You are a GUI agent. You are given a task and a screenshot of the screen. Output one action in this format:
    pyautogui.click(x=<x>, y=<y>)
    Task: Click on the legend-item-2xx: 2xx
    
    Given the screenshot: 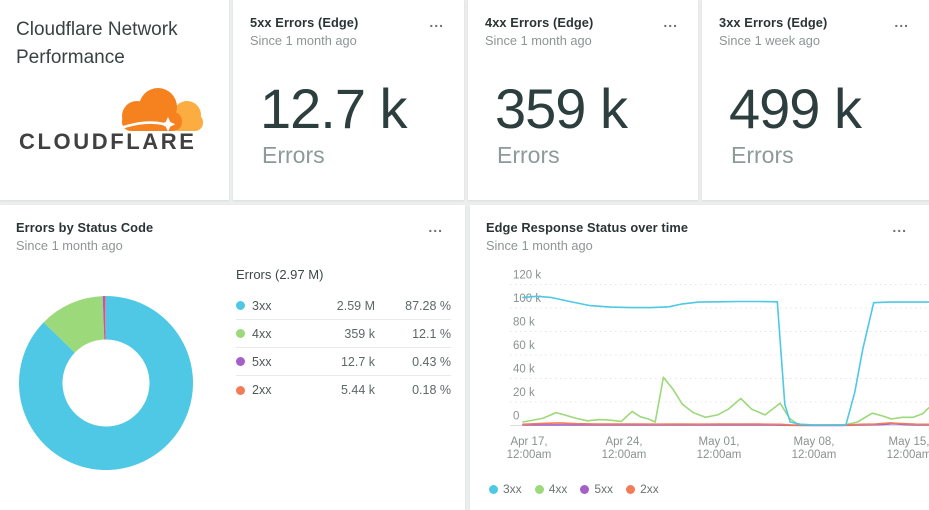 What is the action you would take?
    pyautogui.click(x=642, y=489)
    